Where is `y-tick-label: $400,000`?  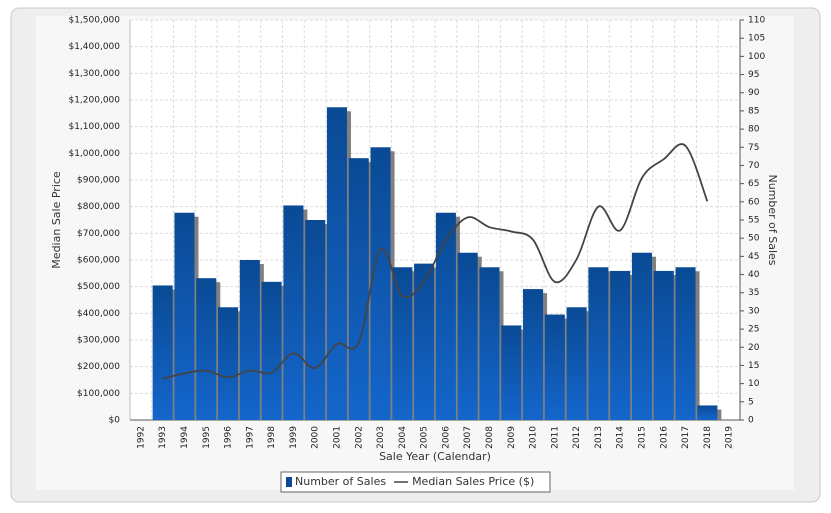 y-tick-label: $400,000 is located at coordinates (98, 314).